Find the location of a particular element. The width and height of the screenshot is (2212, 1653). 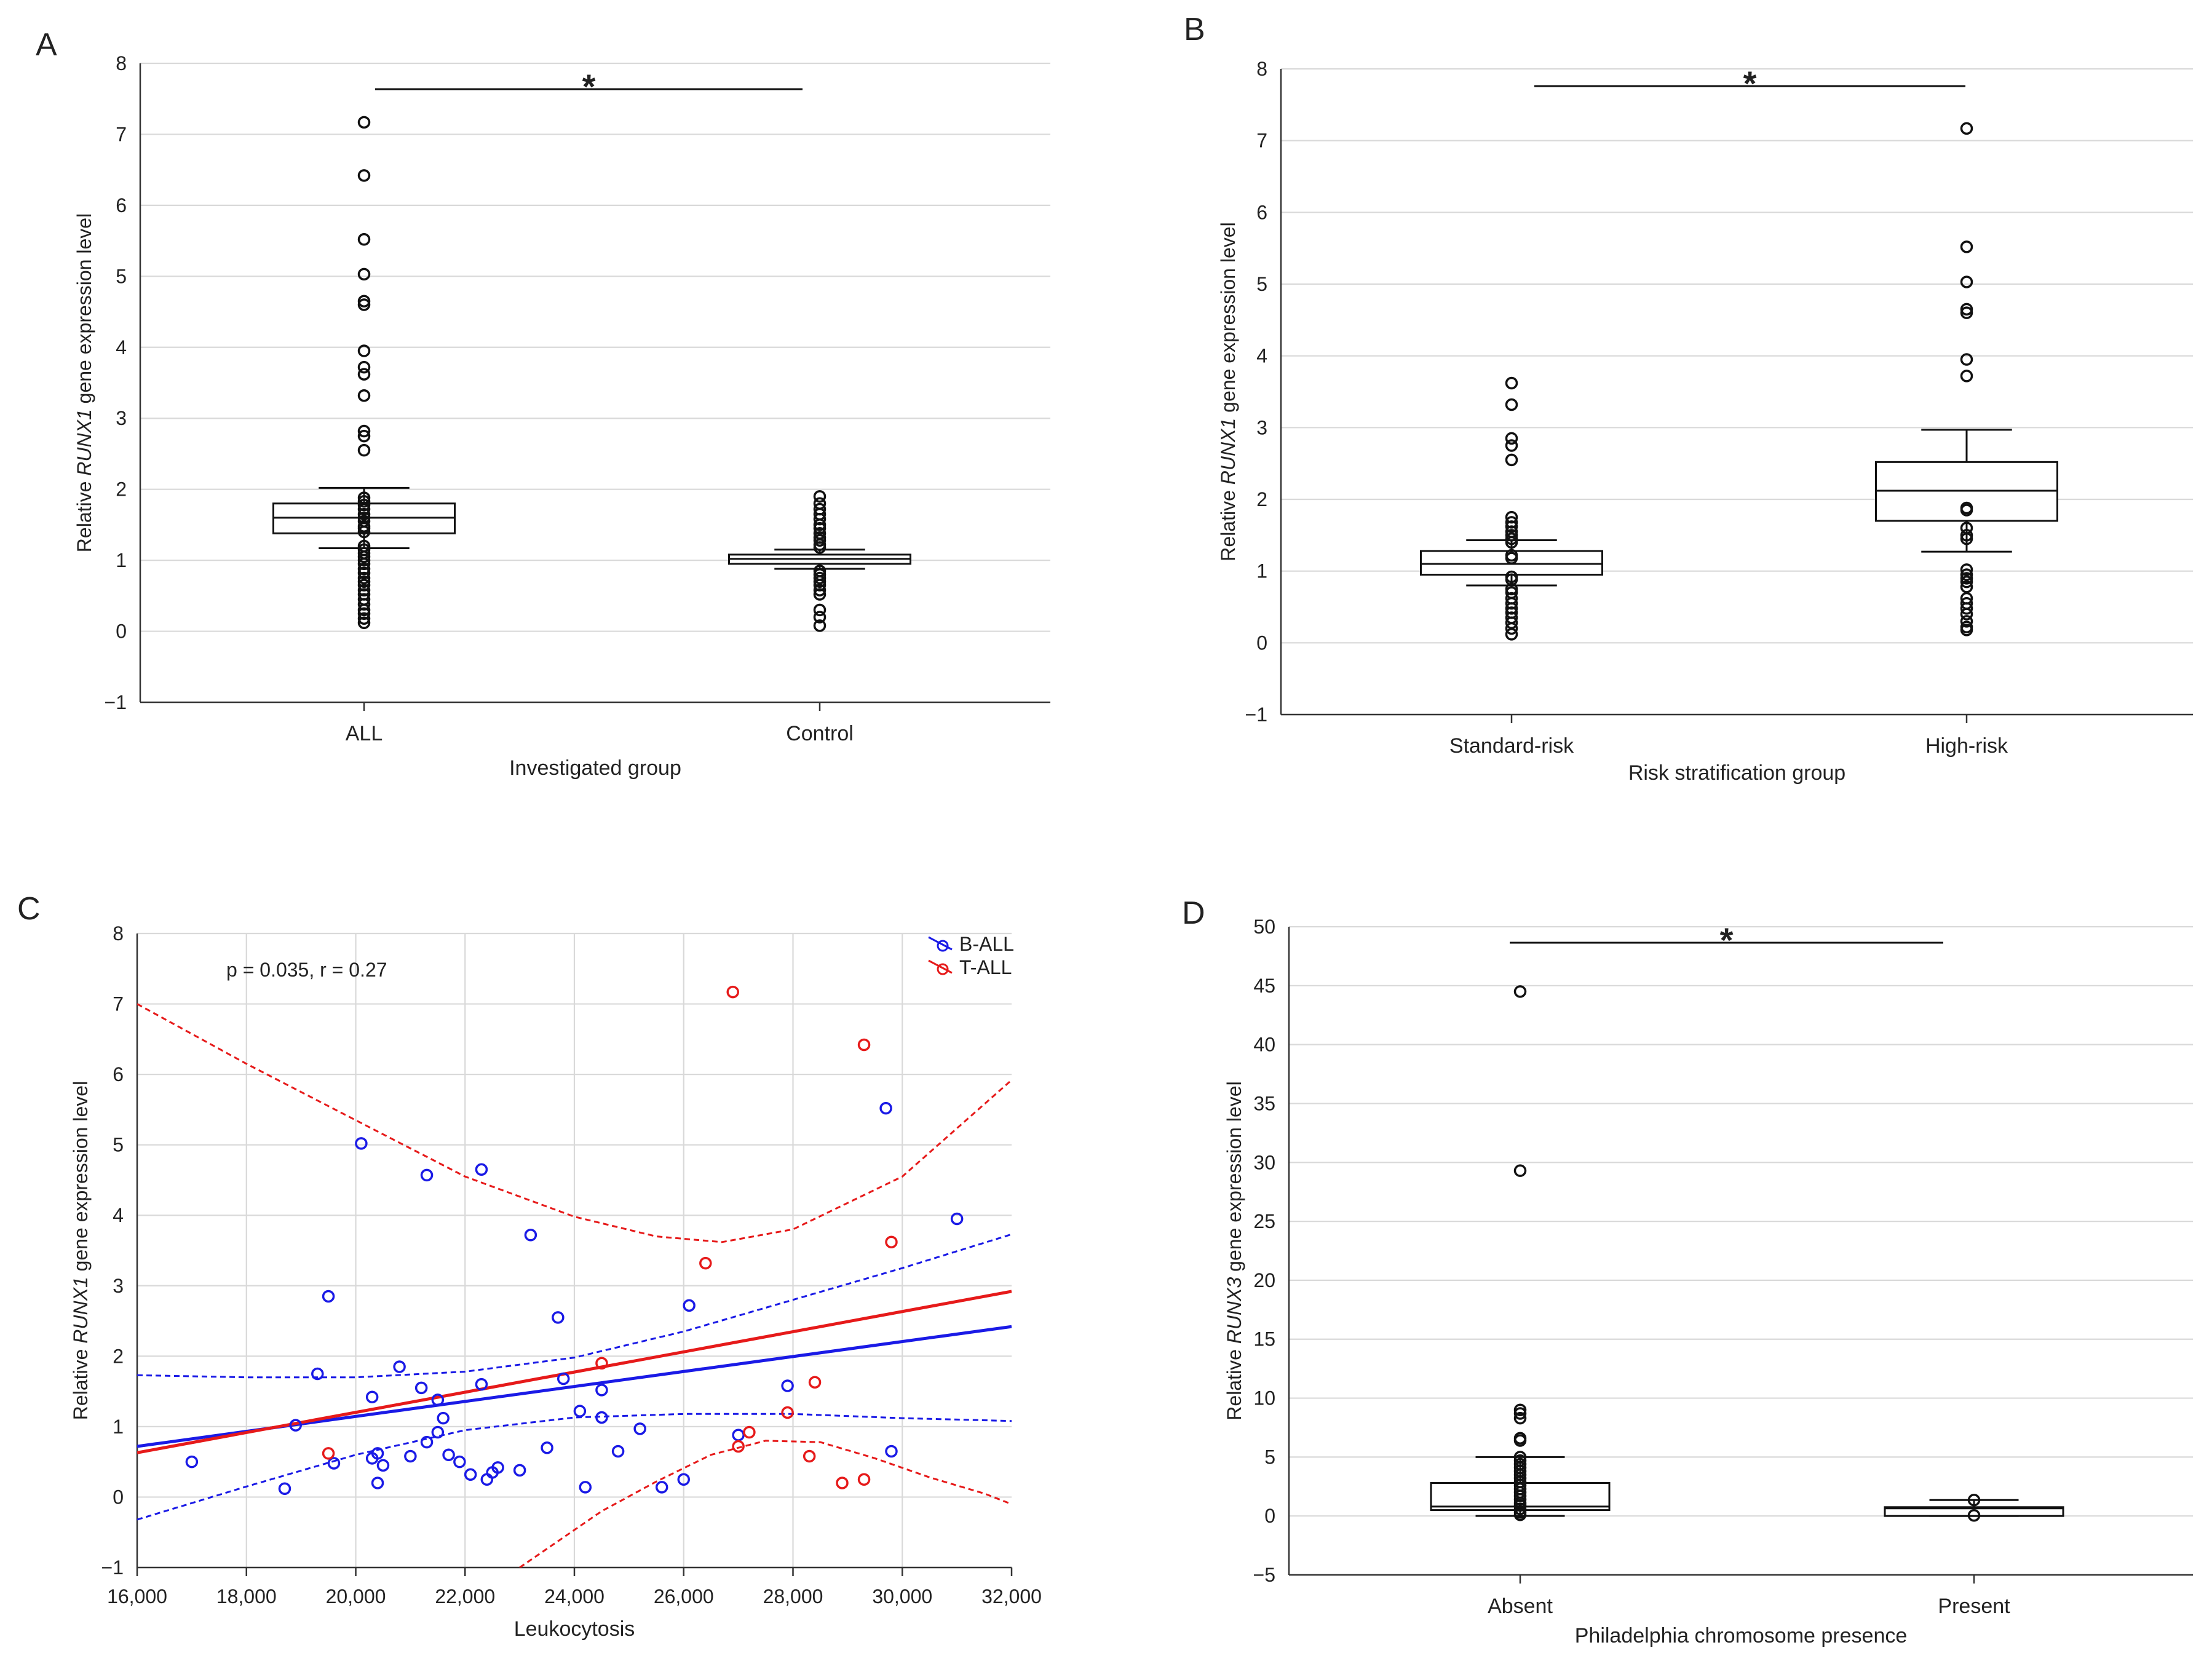

confidence-band-lower-T-ALL is located at coordinates (765, 1504).